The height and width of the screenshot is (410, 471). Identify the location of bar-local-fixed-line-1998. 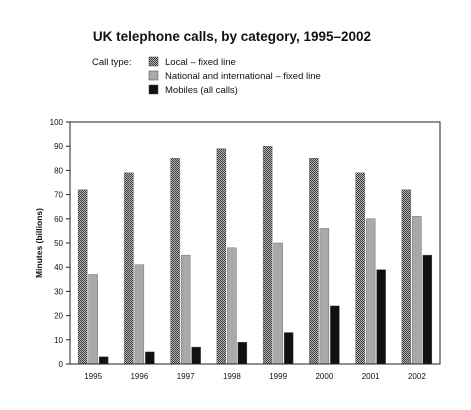
(221, 256).